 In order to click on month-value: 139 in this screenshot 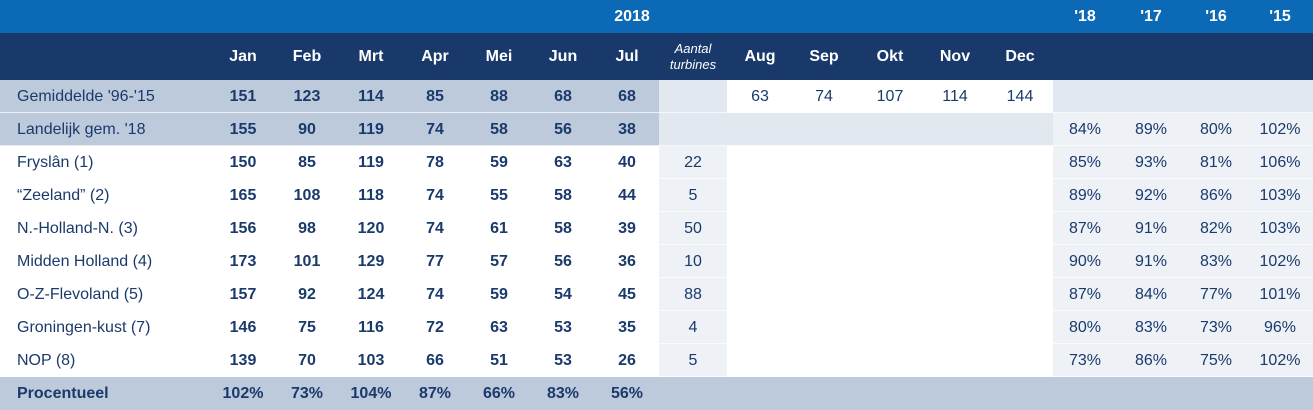, I will do `click(243, 360)`.